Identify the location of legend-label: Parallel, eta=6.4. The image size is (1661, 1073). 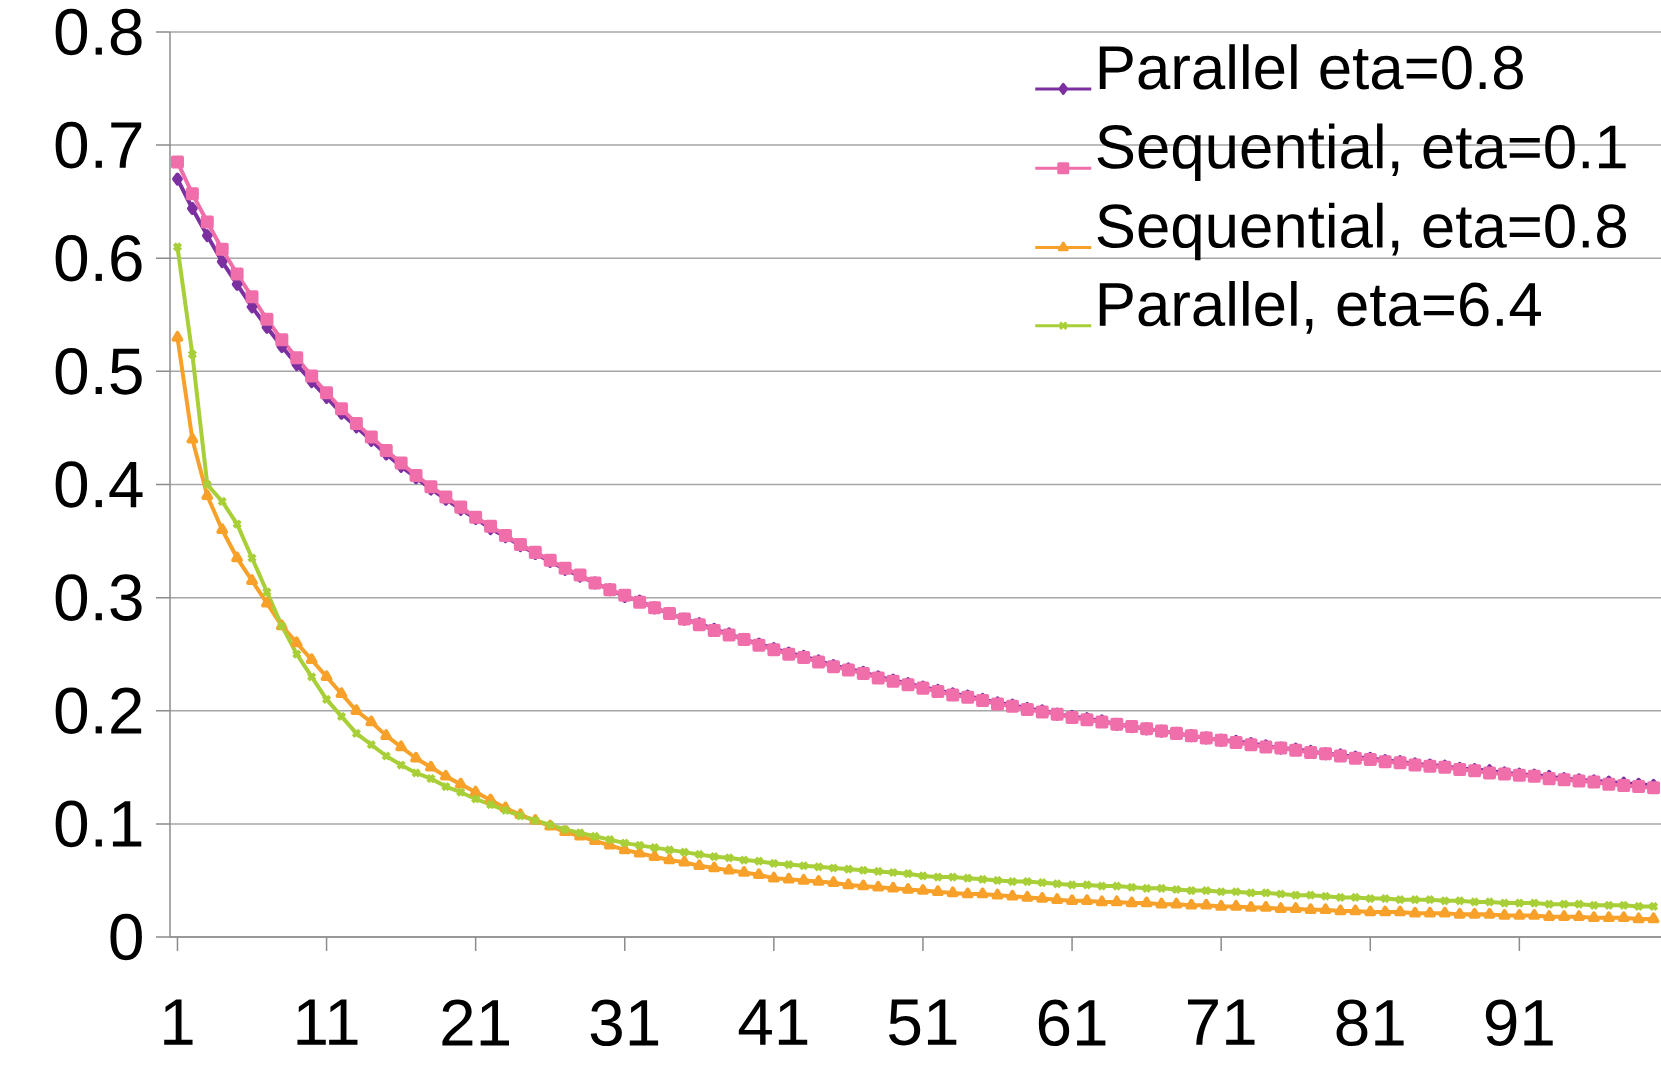
(1320, 307).